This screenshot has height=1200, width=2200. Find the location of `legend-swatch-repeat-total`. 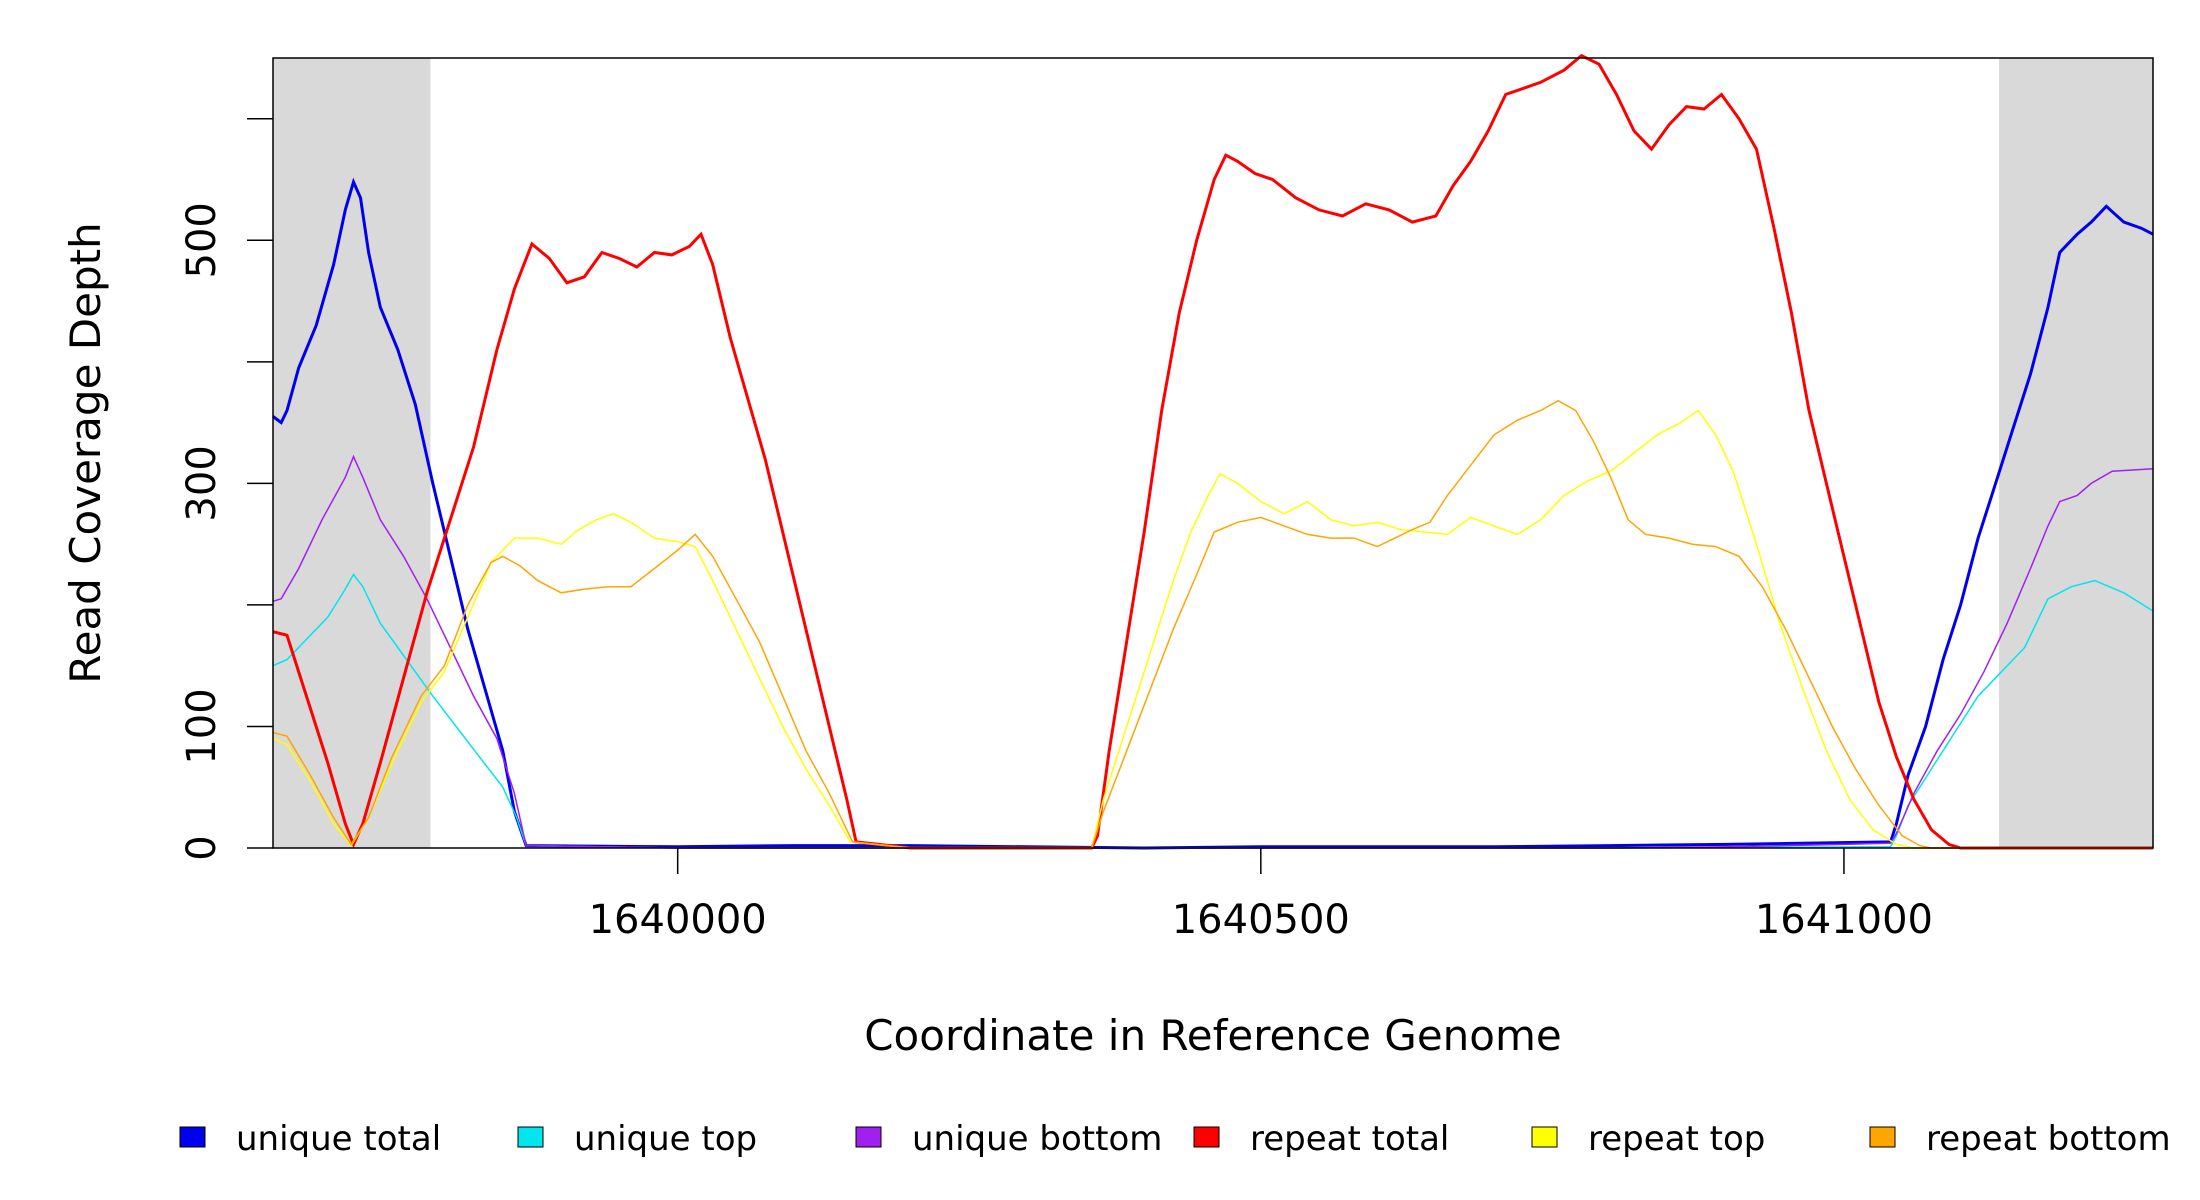

legend-swatch-repeat-total is located at coordinates (1206, 1137).